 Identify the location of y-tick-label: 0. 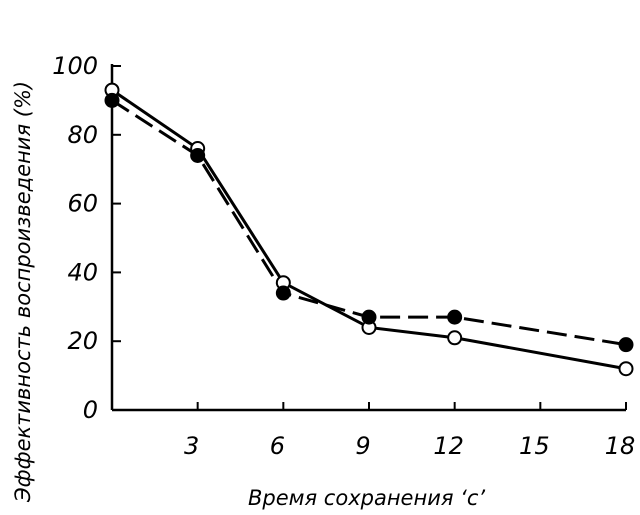
(90, 410).